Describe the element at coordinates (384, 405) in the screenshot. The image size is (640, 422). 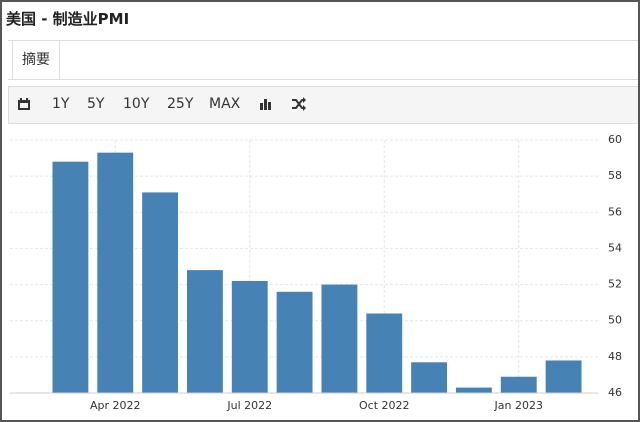
I see `x-tick-label: Oct 2022` at that location.